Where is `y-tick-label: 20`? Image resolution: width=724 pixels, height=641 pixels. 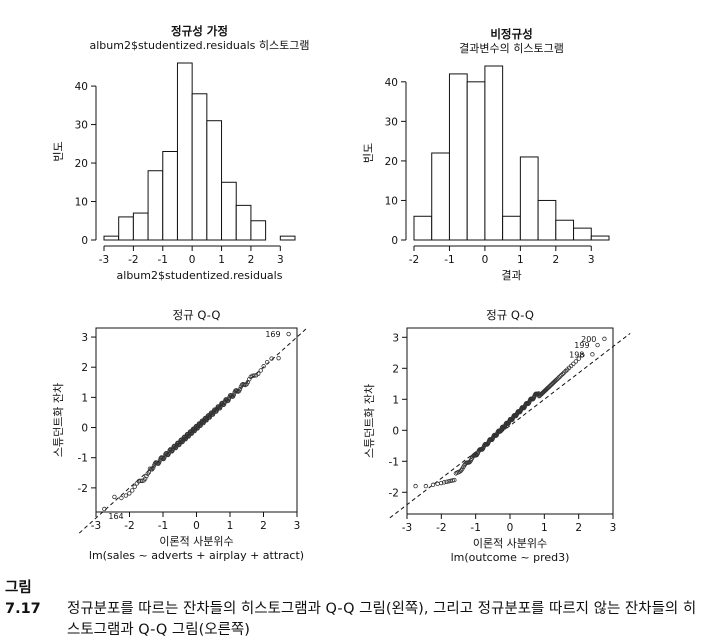
y-tick-label: 20 is located at coordinates (391, 162).